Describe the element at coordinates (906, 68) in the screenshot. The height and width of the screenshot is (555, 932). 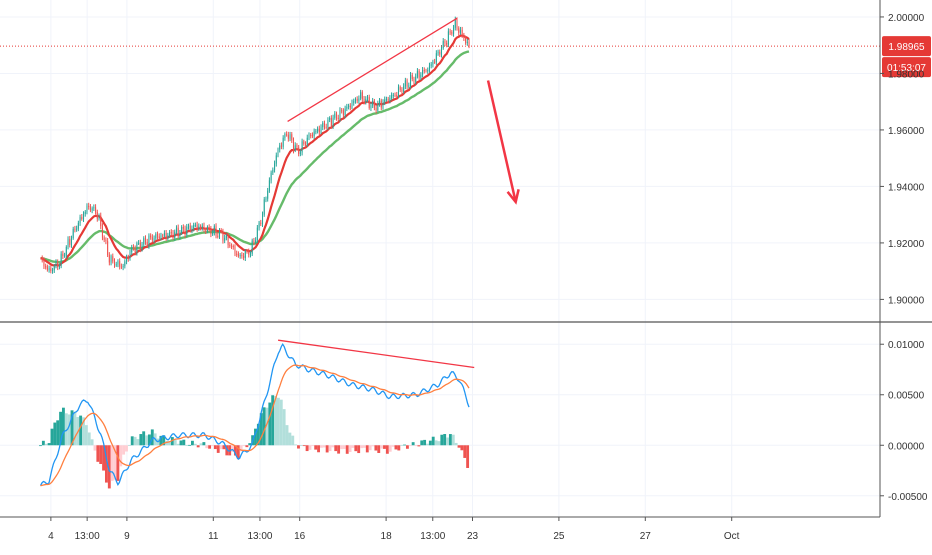
I see `countdown-label: 01:53:07` at that location.